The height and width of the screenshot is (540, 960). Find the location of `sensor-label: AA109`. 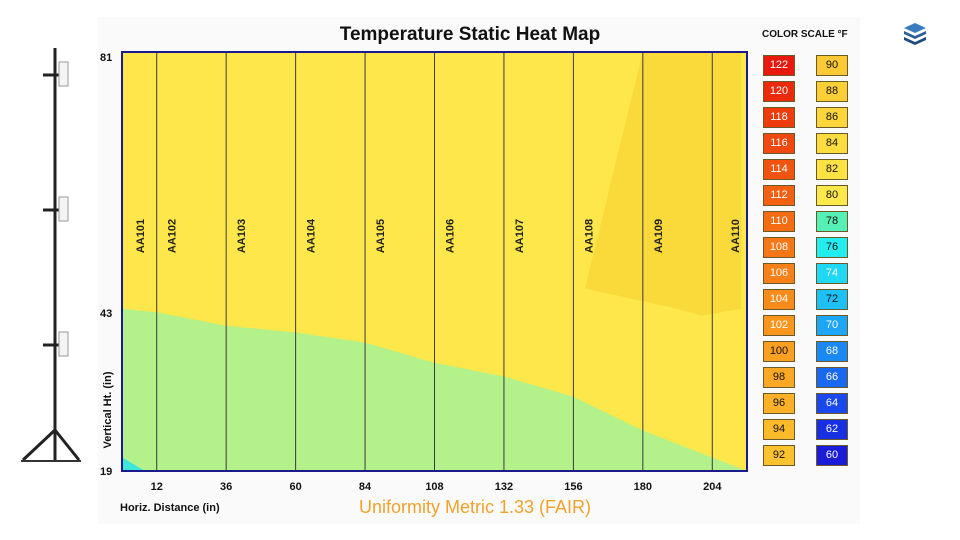

sensor-label: AA109 is located at coordinates (659, 236).